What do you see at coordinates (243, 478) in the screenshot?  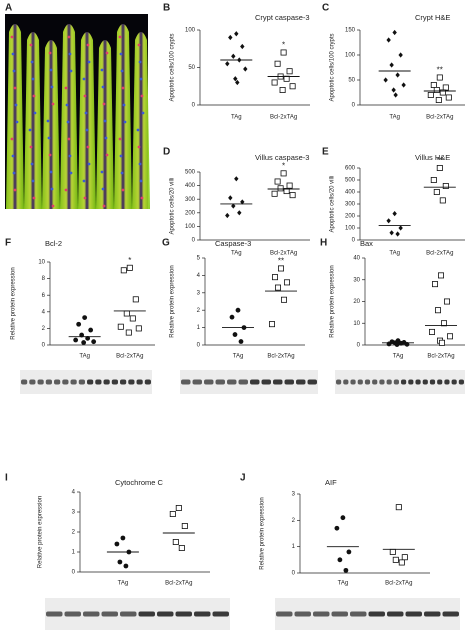 I see `panel-letter: J` at bounding box center [243, 478].